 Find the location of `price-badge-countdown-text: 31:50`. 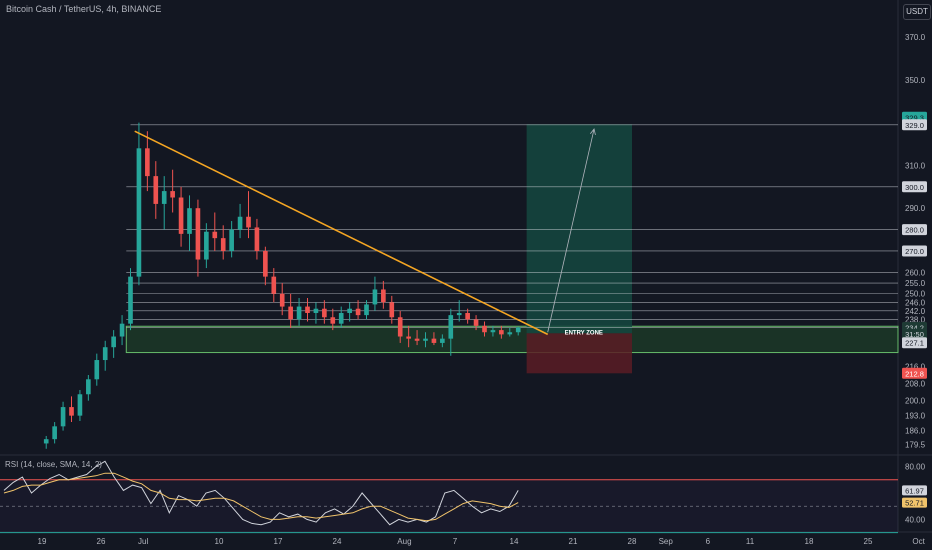

price-badge-countdown-text: 31:50 is located at coordinates (914, 334).